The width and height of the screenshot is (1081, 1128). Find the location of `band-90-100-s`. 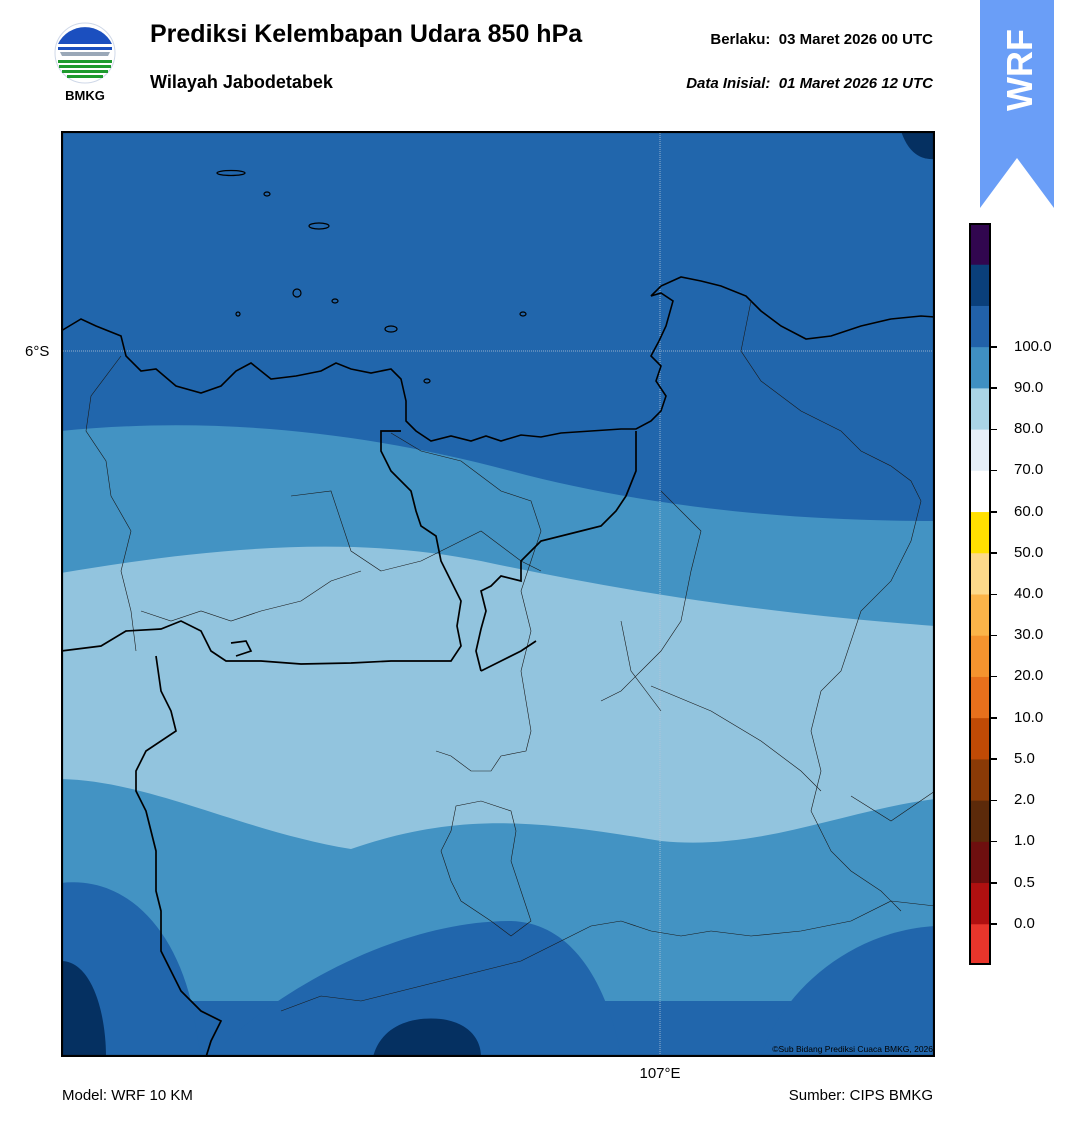

band-90-100-s is located at coordinates (427, 1037).